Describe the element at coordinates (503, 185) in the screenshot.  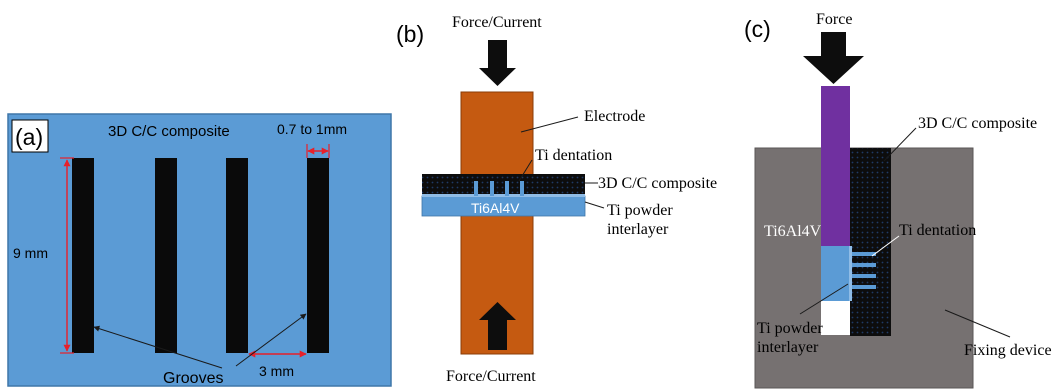
I see `composite-strip` at that location.